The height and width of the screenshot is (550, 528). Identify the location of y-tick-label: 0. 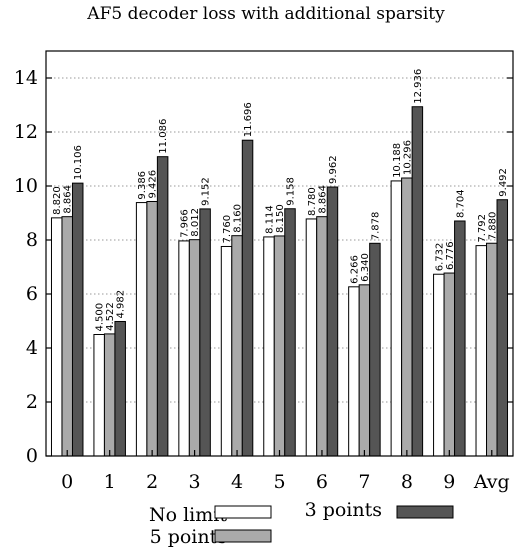
(32, 456).